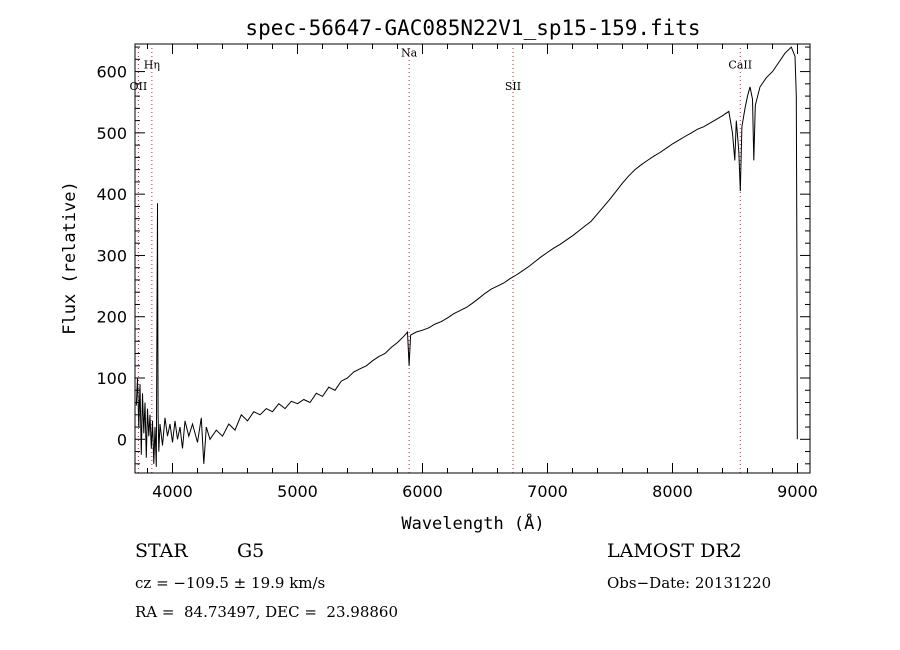 The image size is (900, 650). What do you see at coordinates (297, 491) in the screenshot?
I see `x-tick-label: 5000` at bounding box center [297, 491].